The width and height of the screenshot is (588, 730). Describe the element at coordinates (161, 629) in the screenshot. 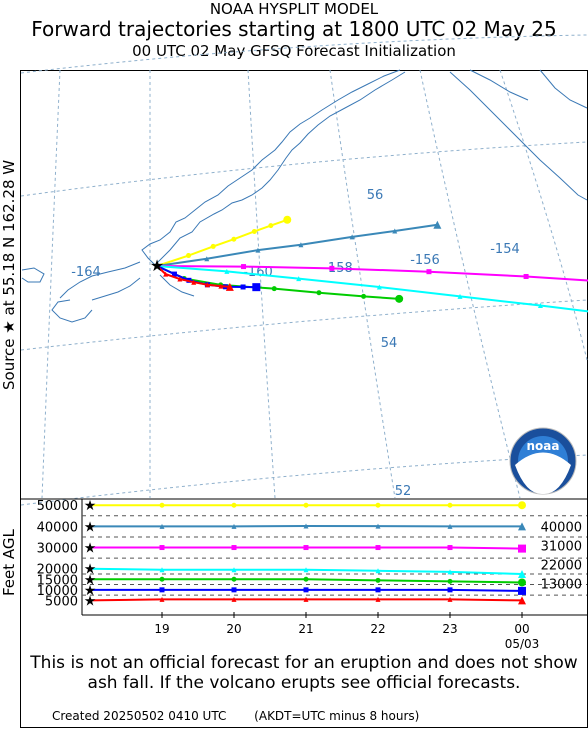

I see `time-tick-label: 19` at that location.